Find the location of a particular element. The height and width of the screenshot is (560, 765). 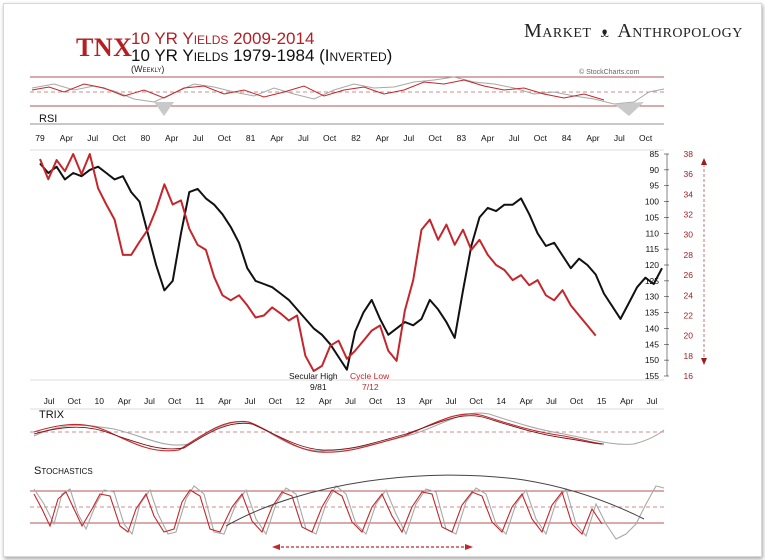

bottom-axis-tick-label: 12 is located at coordinates (300, 401).